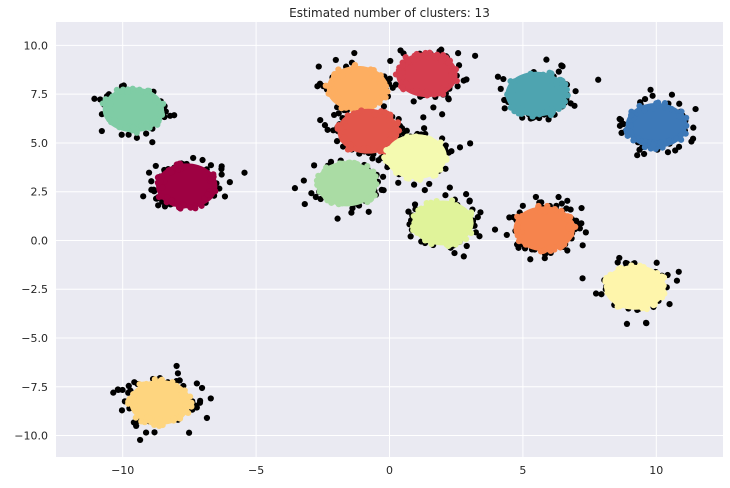 This screenshot has height=488, width=730. Describe the element at coordinates (387, 470) in the screenshot. I see `x-axis-ticks: −10 −5 0 5 10` at that location.